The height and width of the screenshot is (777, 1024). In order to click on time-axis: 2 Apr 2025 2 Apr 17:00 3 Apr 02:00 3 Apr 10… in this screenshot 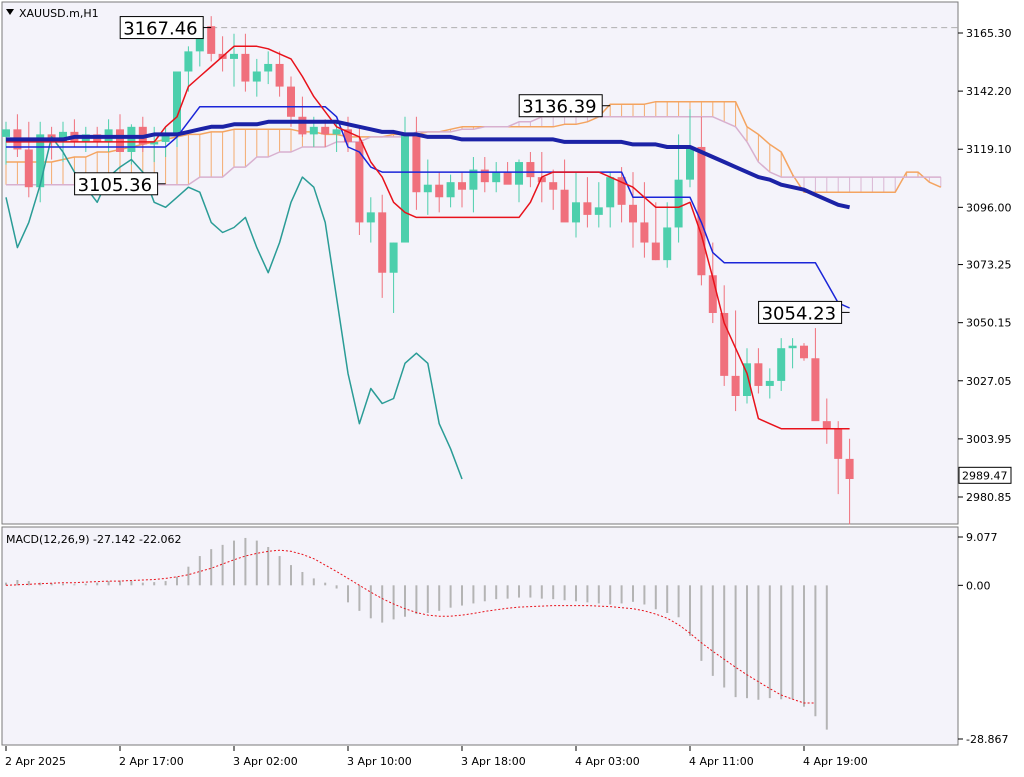, I will do `click(436, 757)`.